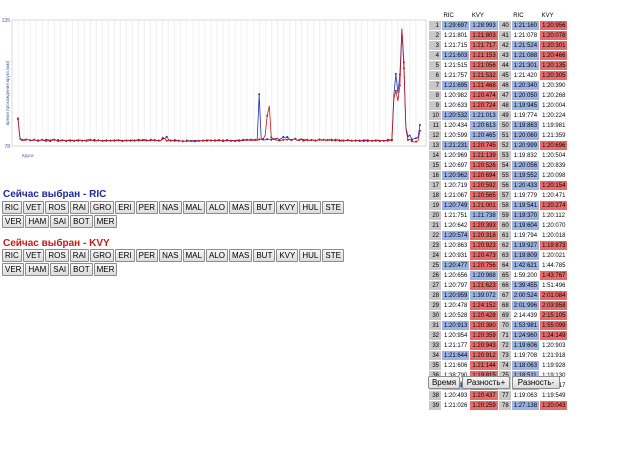  What do you see at coordinates (484, 365) in the screenshot?
I see `kvy-time: 1:21:144` at bounding box center [484, 365].